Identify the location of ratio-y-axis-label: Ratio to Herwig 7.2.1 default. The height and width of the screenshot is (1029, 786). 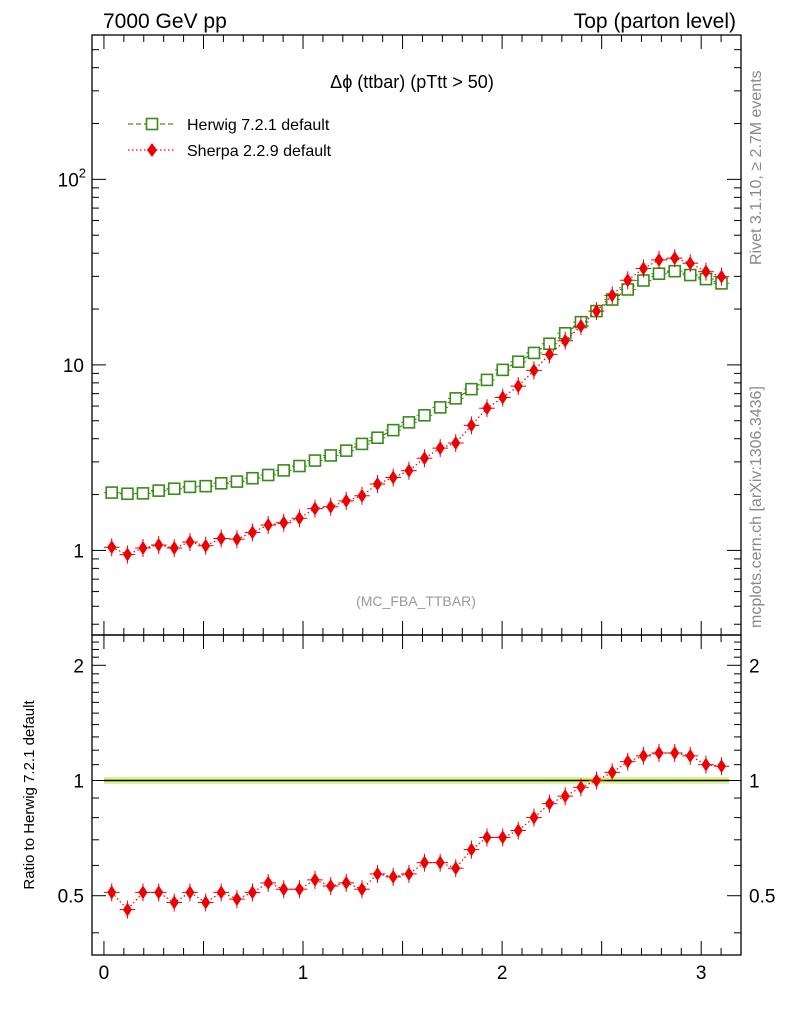
(29, 795).